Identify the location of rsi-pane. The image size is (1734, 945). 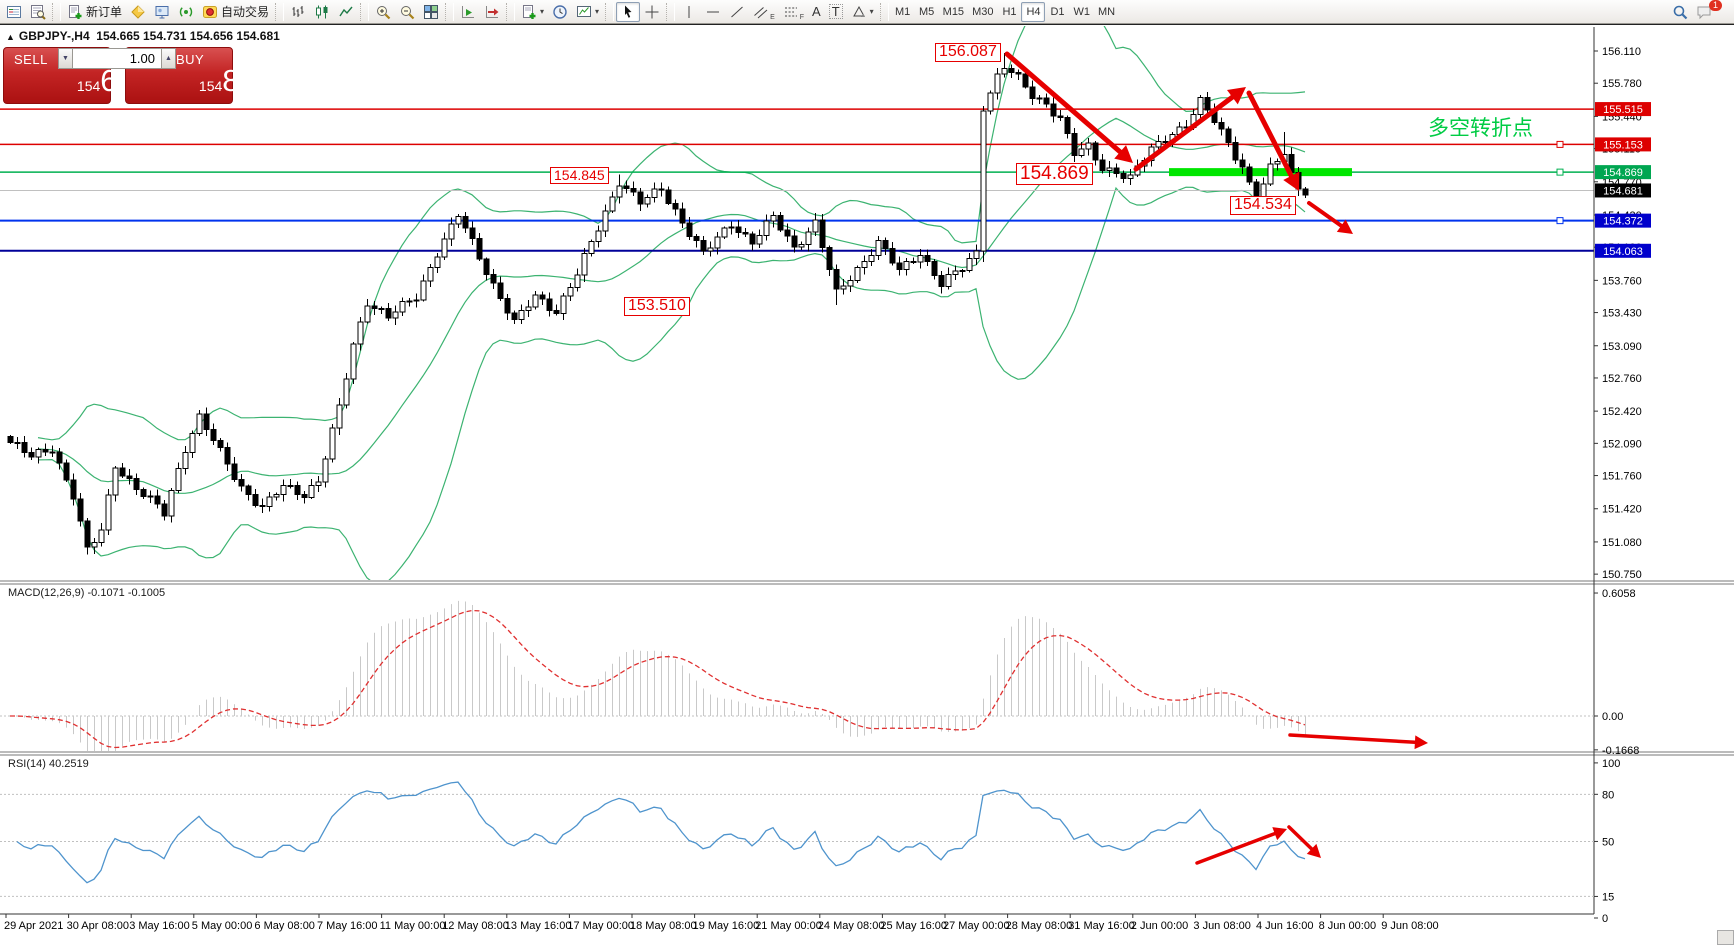
(797, 839).